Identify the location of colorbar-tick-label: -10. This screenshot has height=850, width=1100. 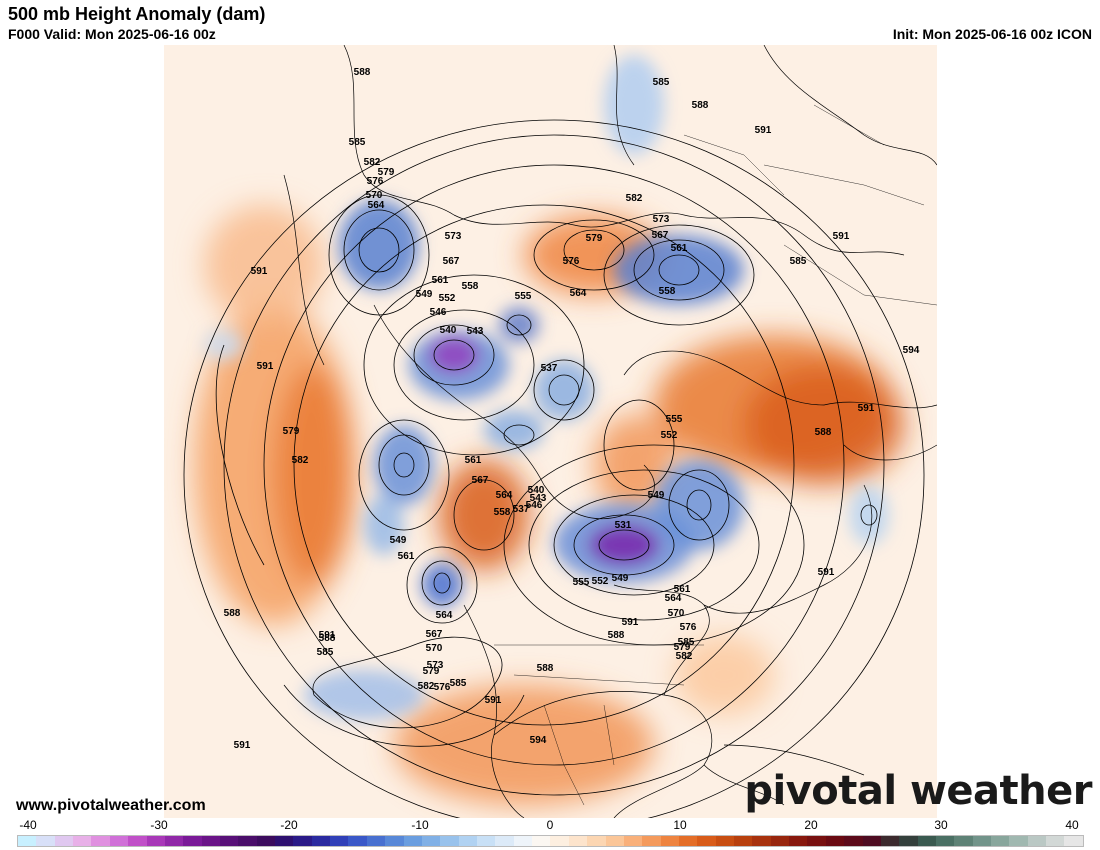
(420, 825).